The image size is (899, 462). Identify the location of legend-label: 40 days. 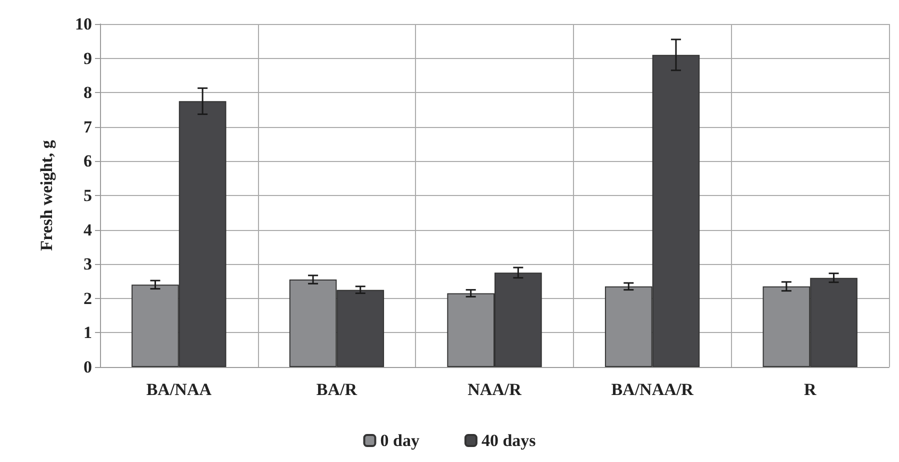
(508, 440).